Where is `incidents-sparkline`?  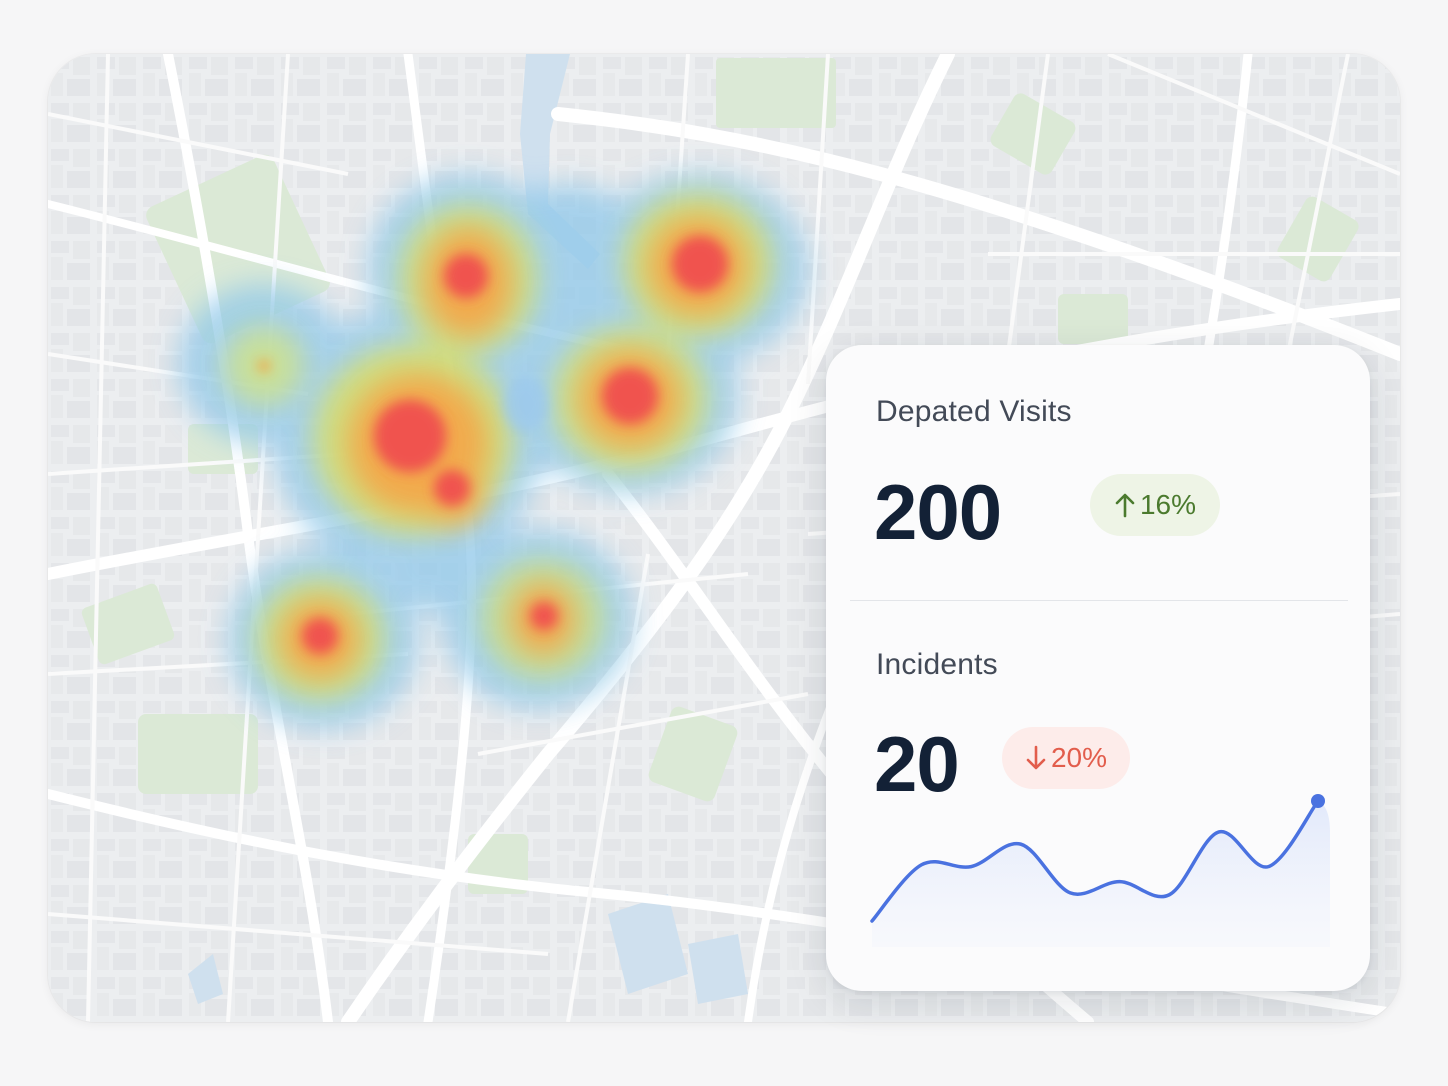 incidents-sparkline is located at coordinates (1100, 870).